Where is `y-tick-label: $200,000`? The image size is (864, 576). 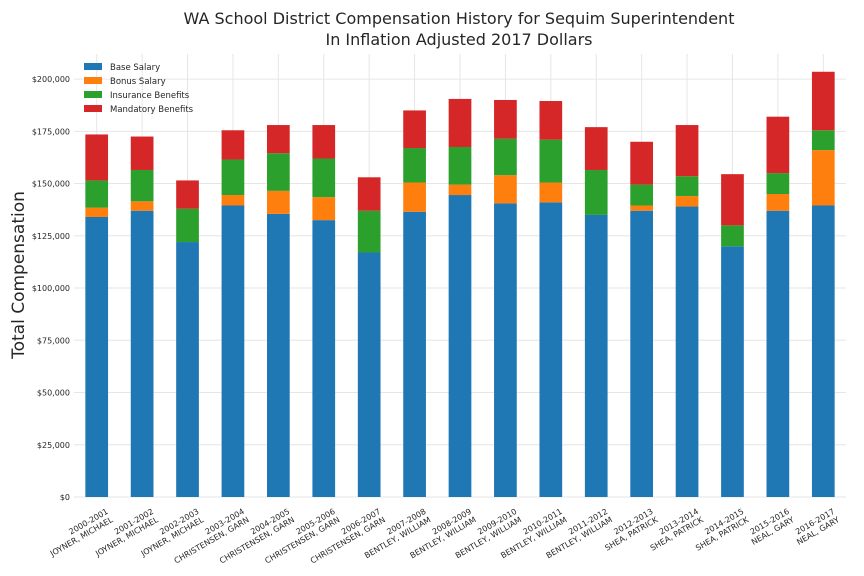 y-tick-label: $200,000 is located at coordinates (51, 79).